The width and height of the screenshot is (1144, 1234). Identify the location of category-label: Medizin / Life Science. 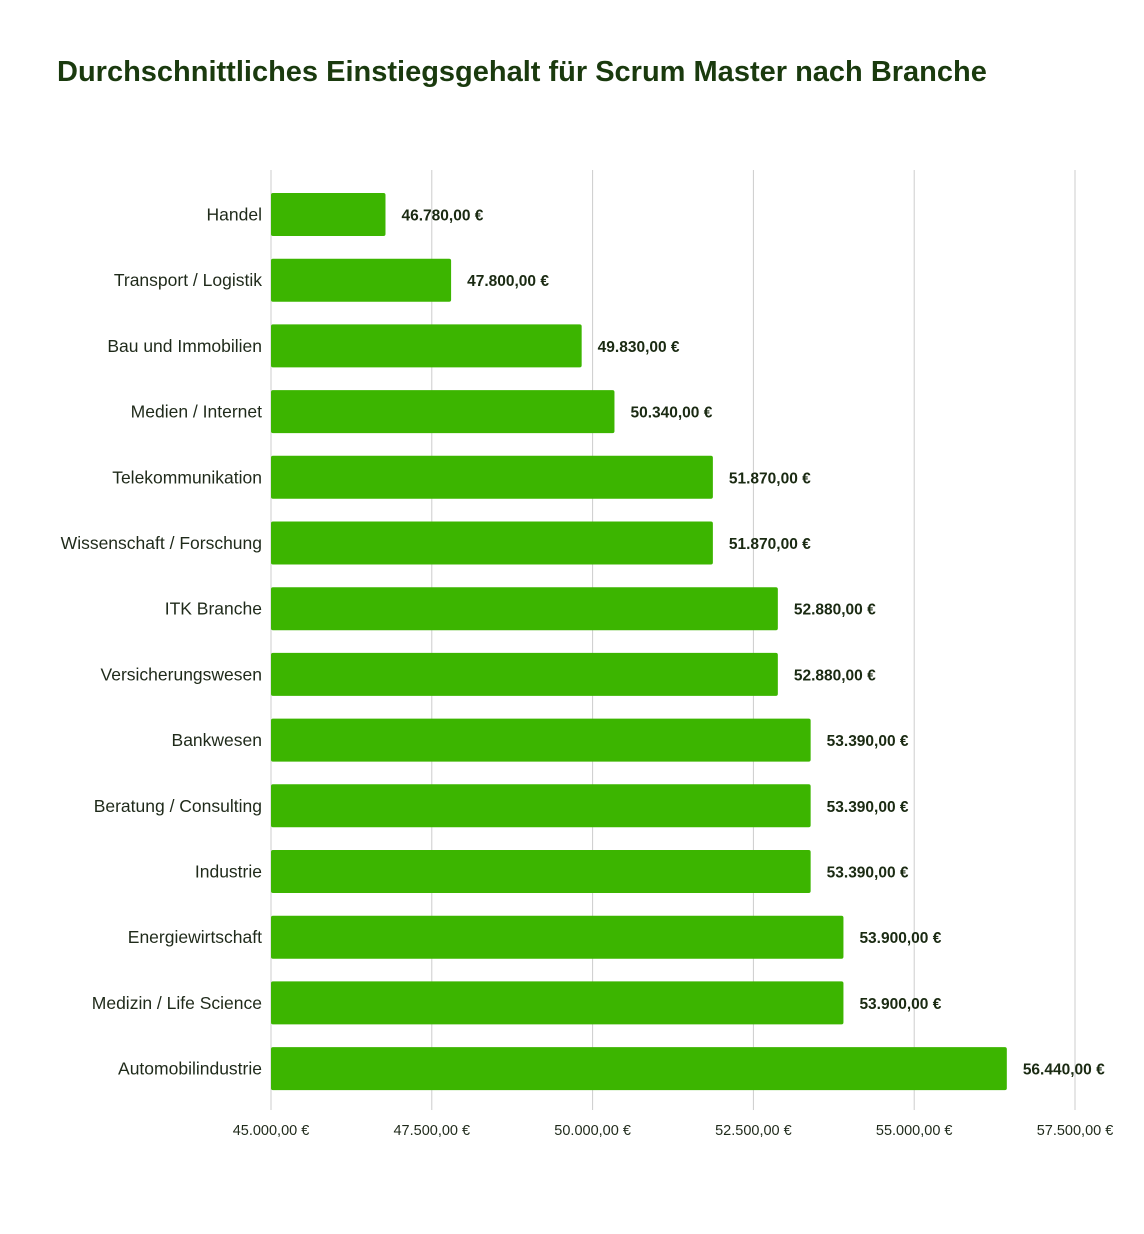
(177, 1003).